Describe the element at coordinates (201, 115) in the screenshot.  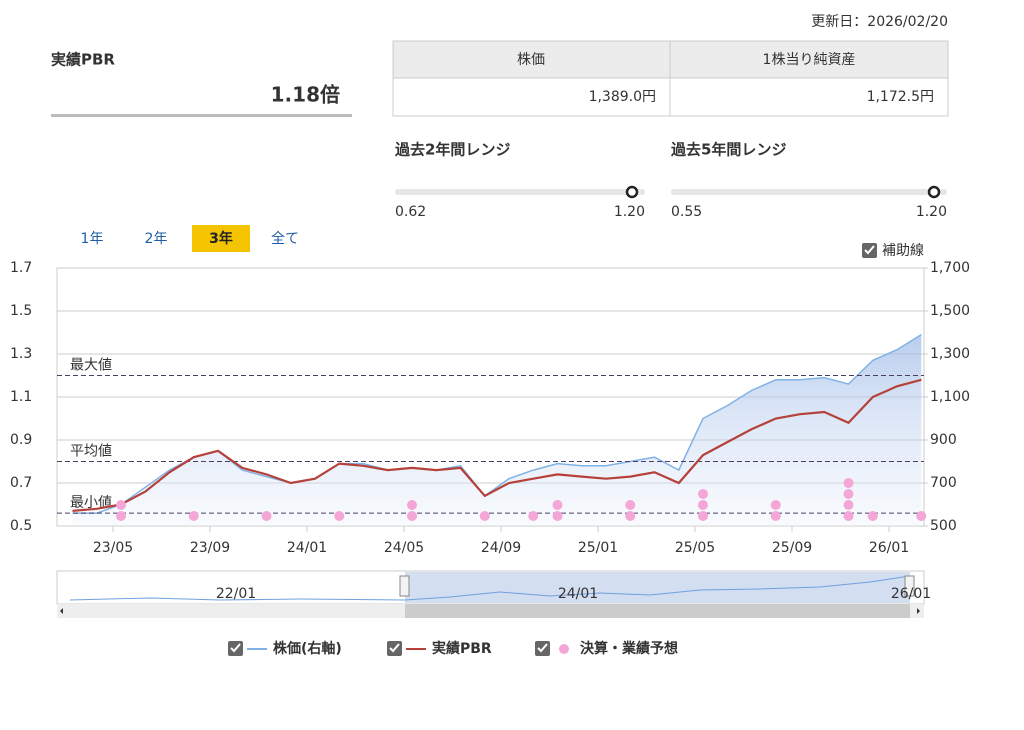
I see `underline` at that location.